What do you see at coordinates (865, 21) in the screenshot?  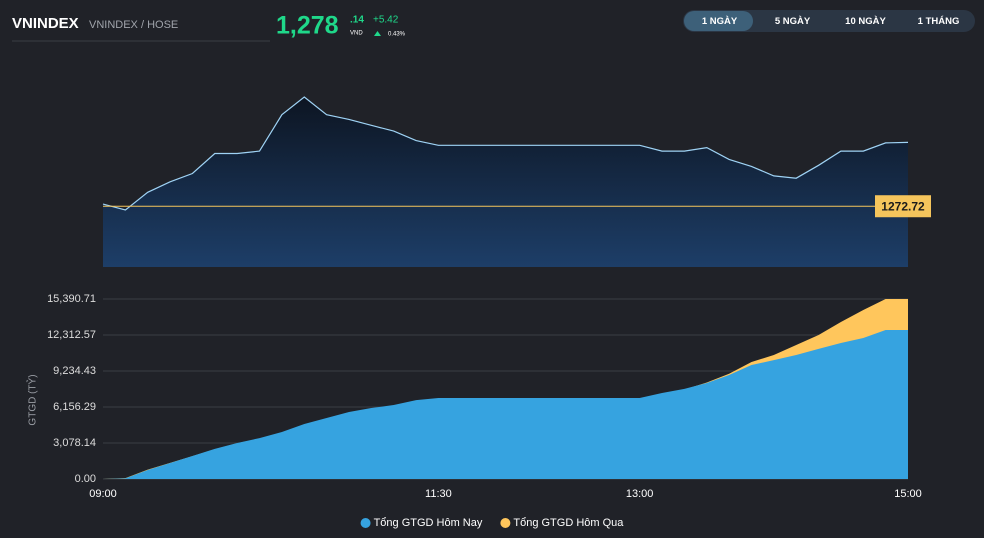 I see `tab: 10 NGÀY` at bounding box center [865, 21].